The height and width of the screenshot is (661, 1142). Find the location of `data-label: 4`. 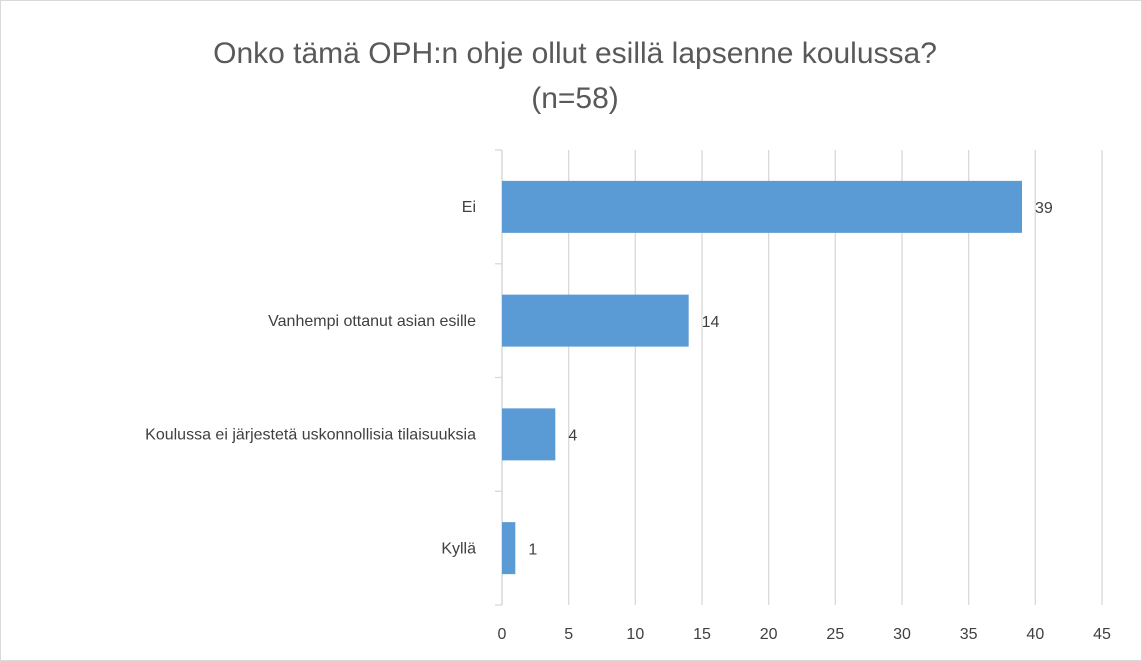

data-label: 4 is located at coordinates (572, 436).